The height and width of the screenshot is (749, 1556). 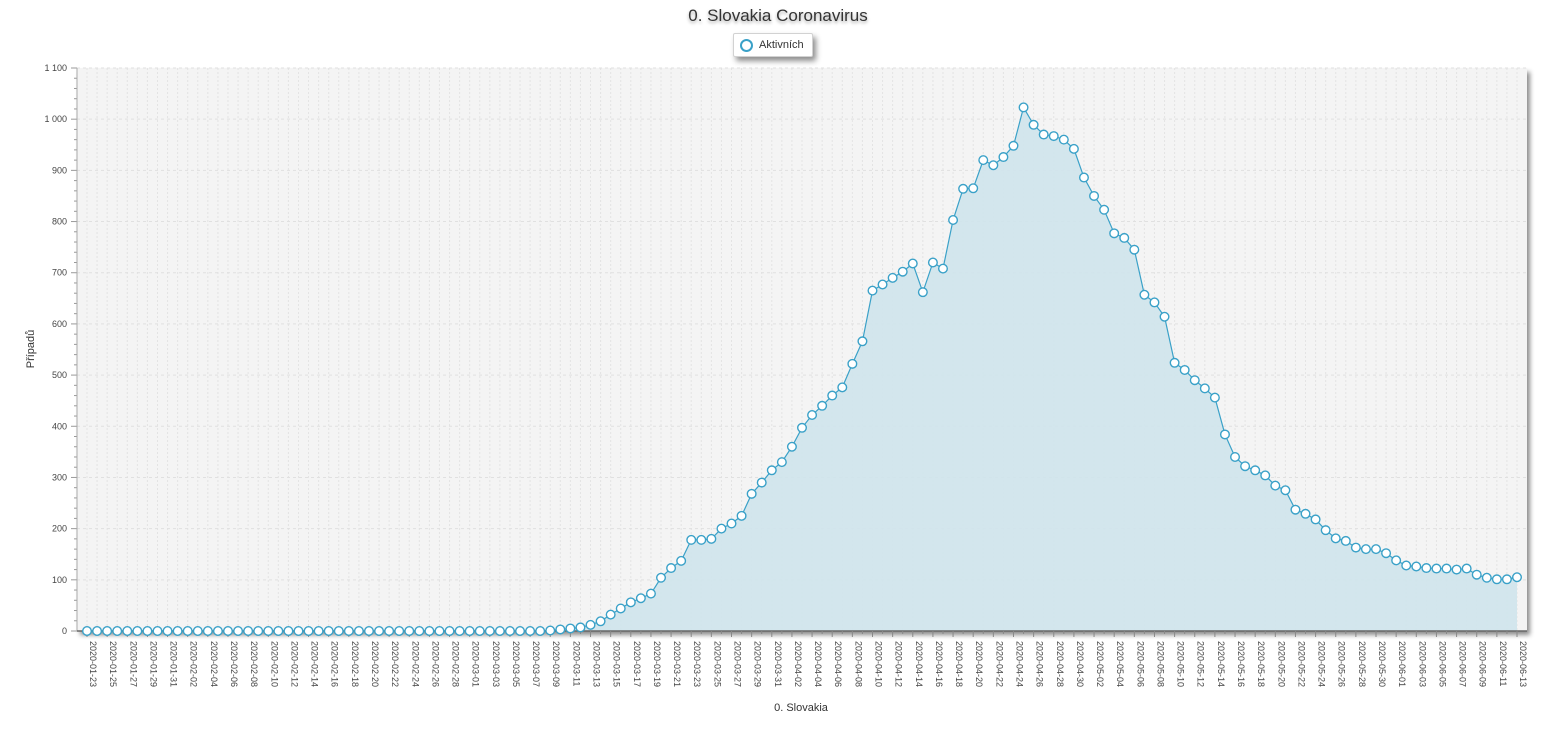 I want to click on x-tick-label: 2020-04-28, so click(x=1060, y=664).